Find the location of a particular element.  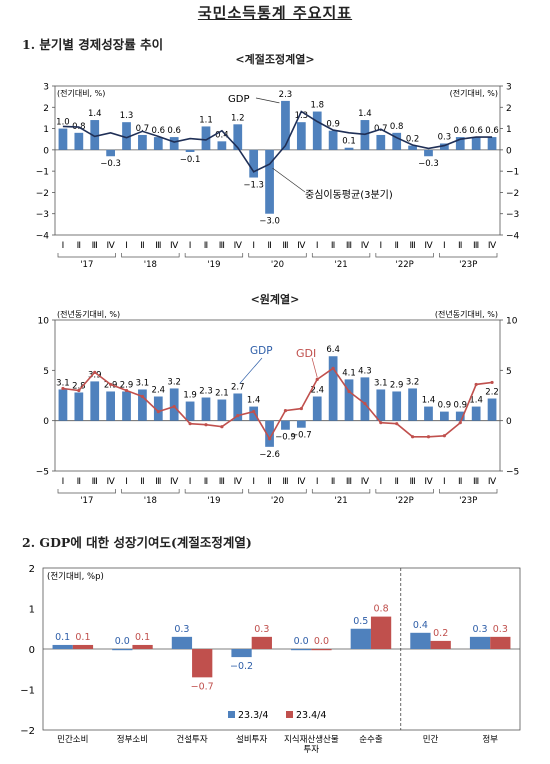

legend-gdp-callout: GDP is located at coordinates (261, 351).